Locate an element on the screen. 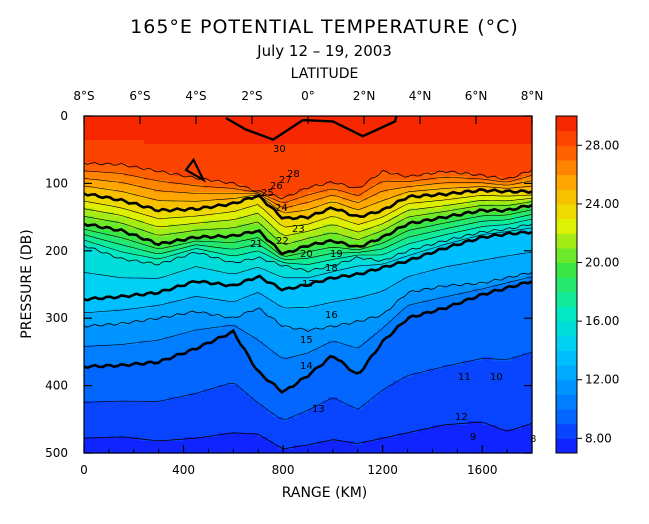 Image resolution: width=649 pixels, height=524 pixels. y-tick-label: 100 is located at coordinates (56, 183).